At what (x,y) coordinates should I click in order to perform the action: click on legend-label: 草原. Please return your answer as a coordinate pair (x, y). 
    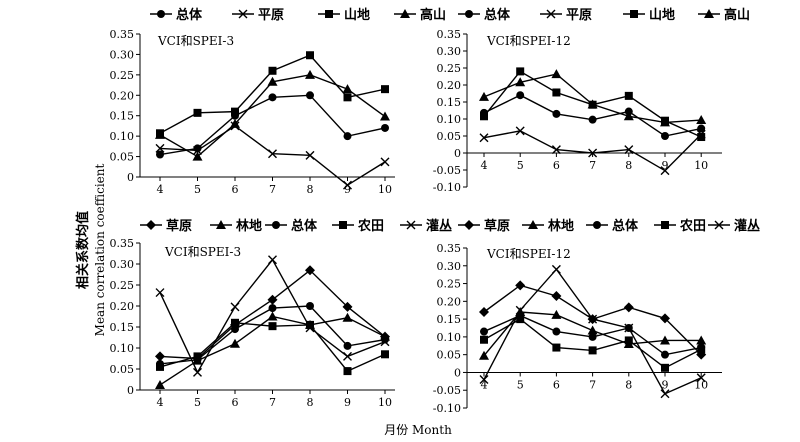
    Looking at the image, I should click on (497, 226).